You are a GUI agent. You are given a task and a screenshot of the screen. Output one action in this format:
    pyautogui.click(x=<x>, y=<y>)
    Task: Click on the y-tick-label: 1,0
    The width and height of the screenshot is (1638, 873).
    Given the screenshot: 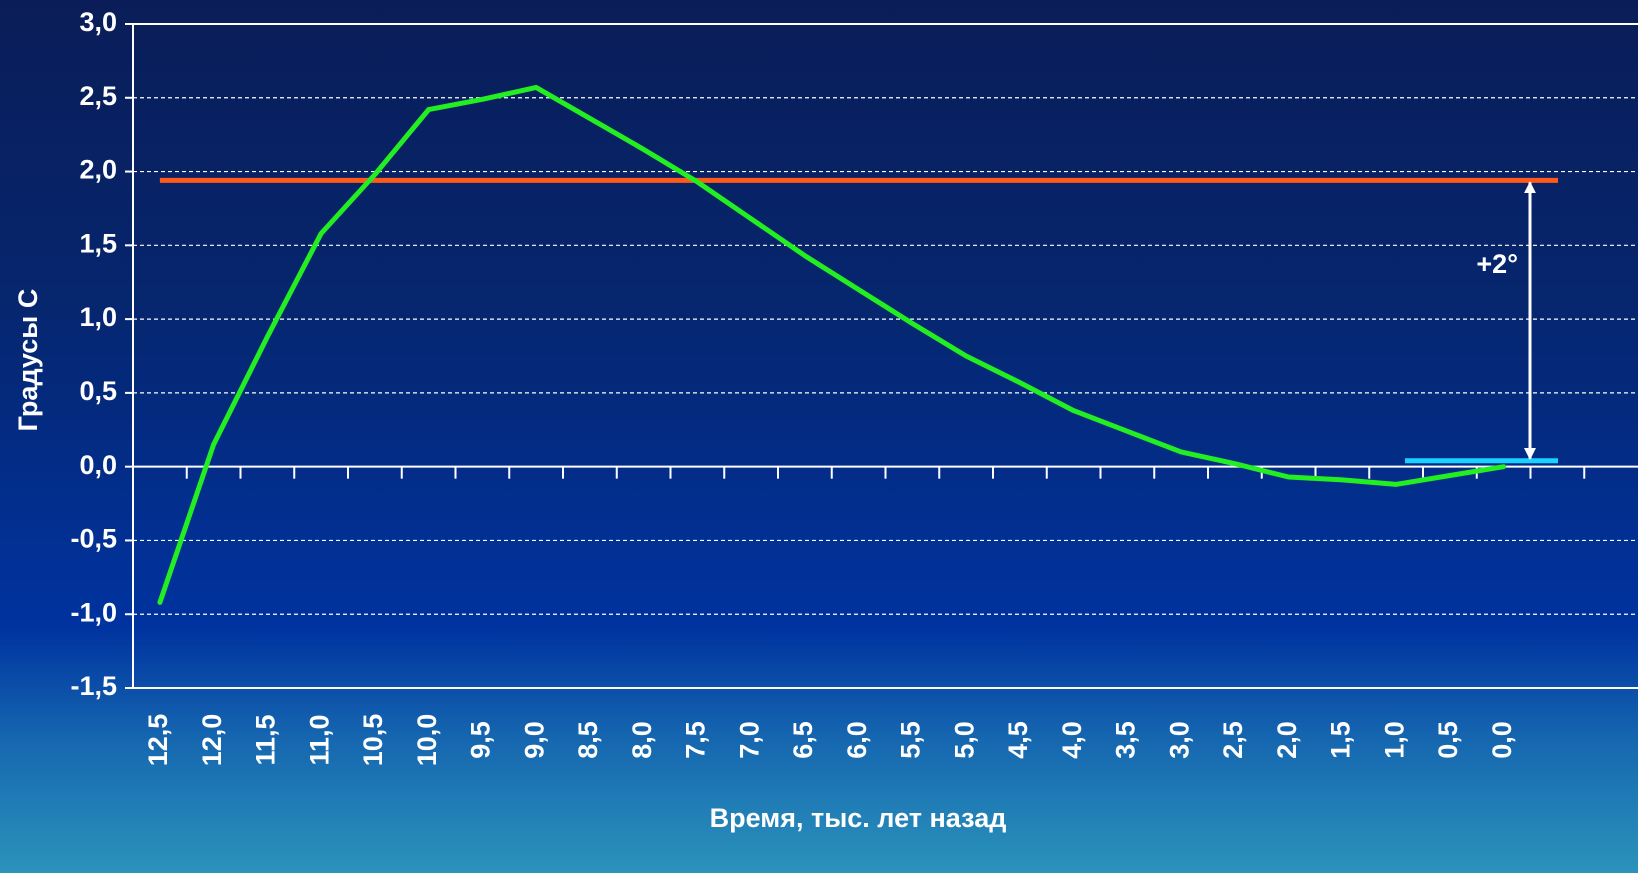 What is the action you would take?
    pyautogui.click(x=98, y=317)
    